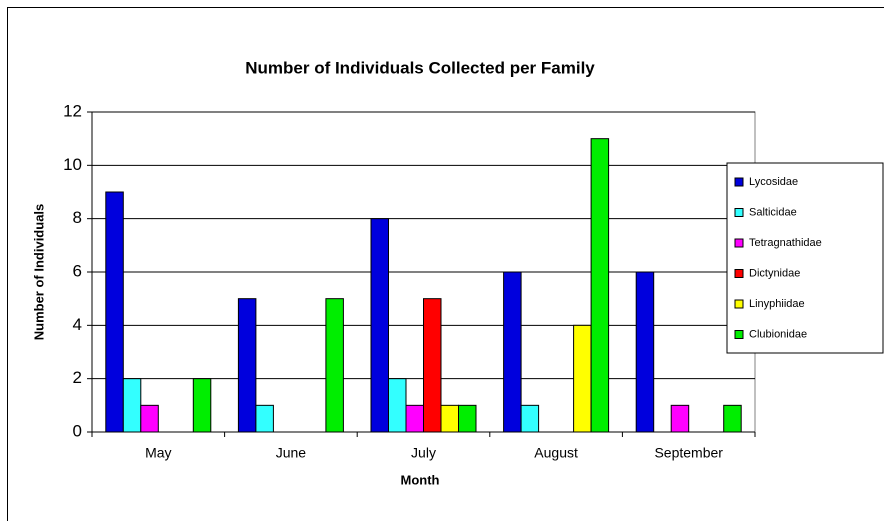 This screenshot has height=521, width=884. Describe the element at coordinates (77, 377) in the screenshot. I see `y-tick-label: 2` at that location.